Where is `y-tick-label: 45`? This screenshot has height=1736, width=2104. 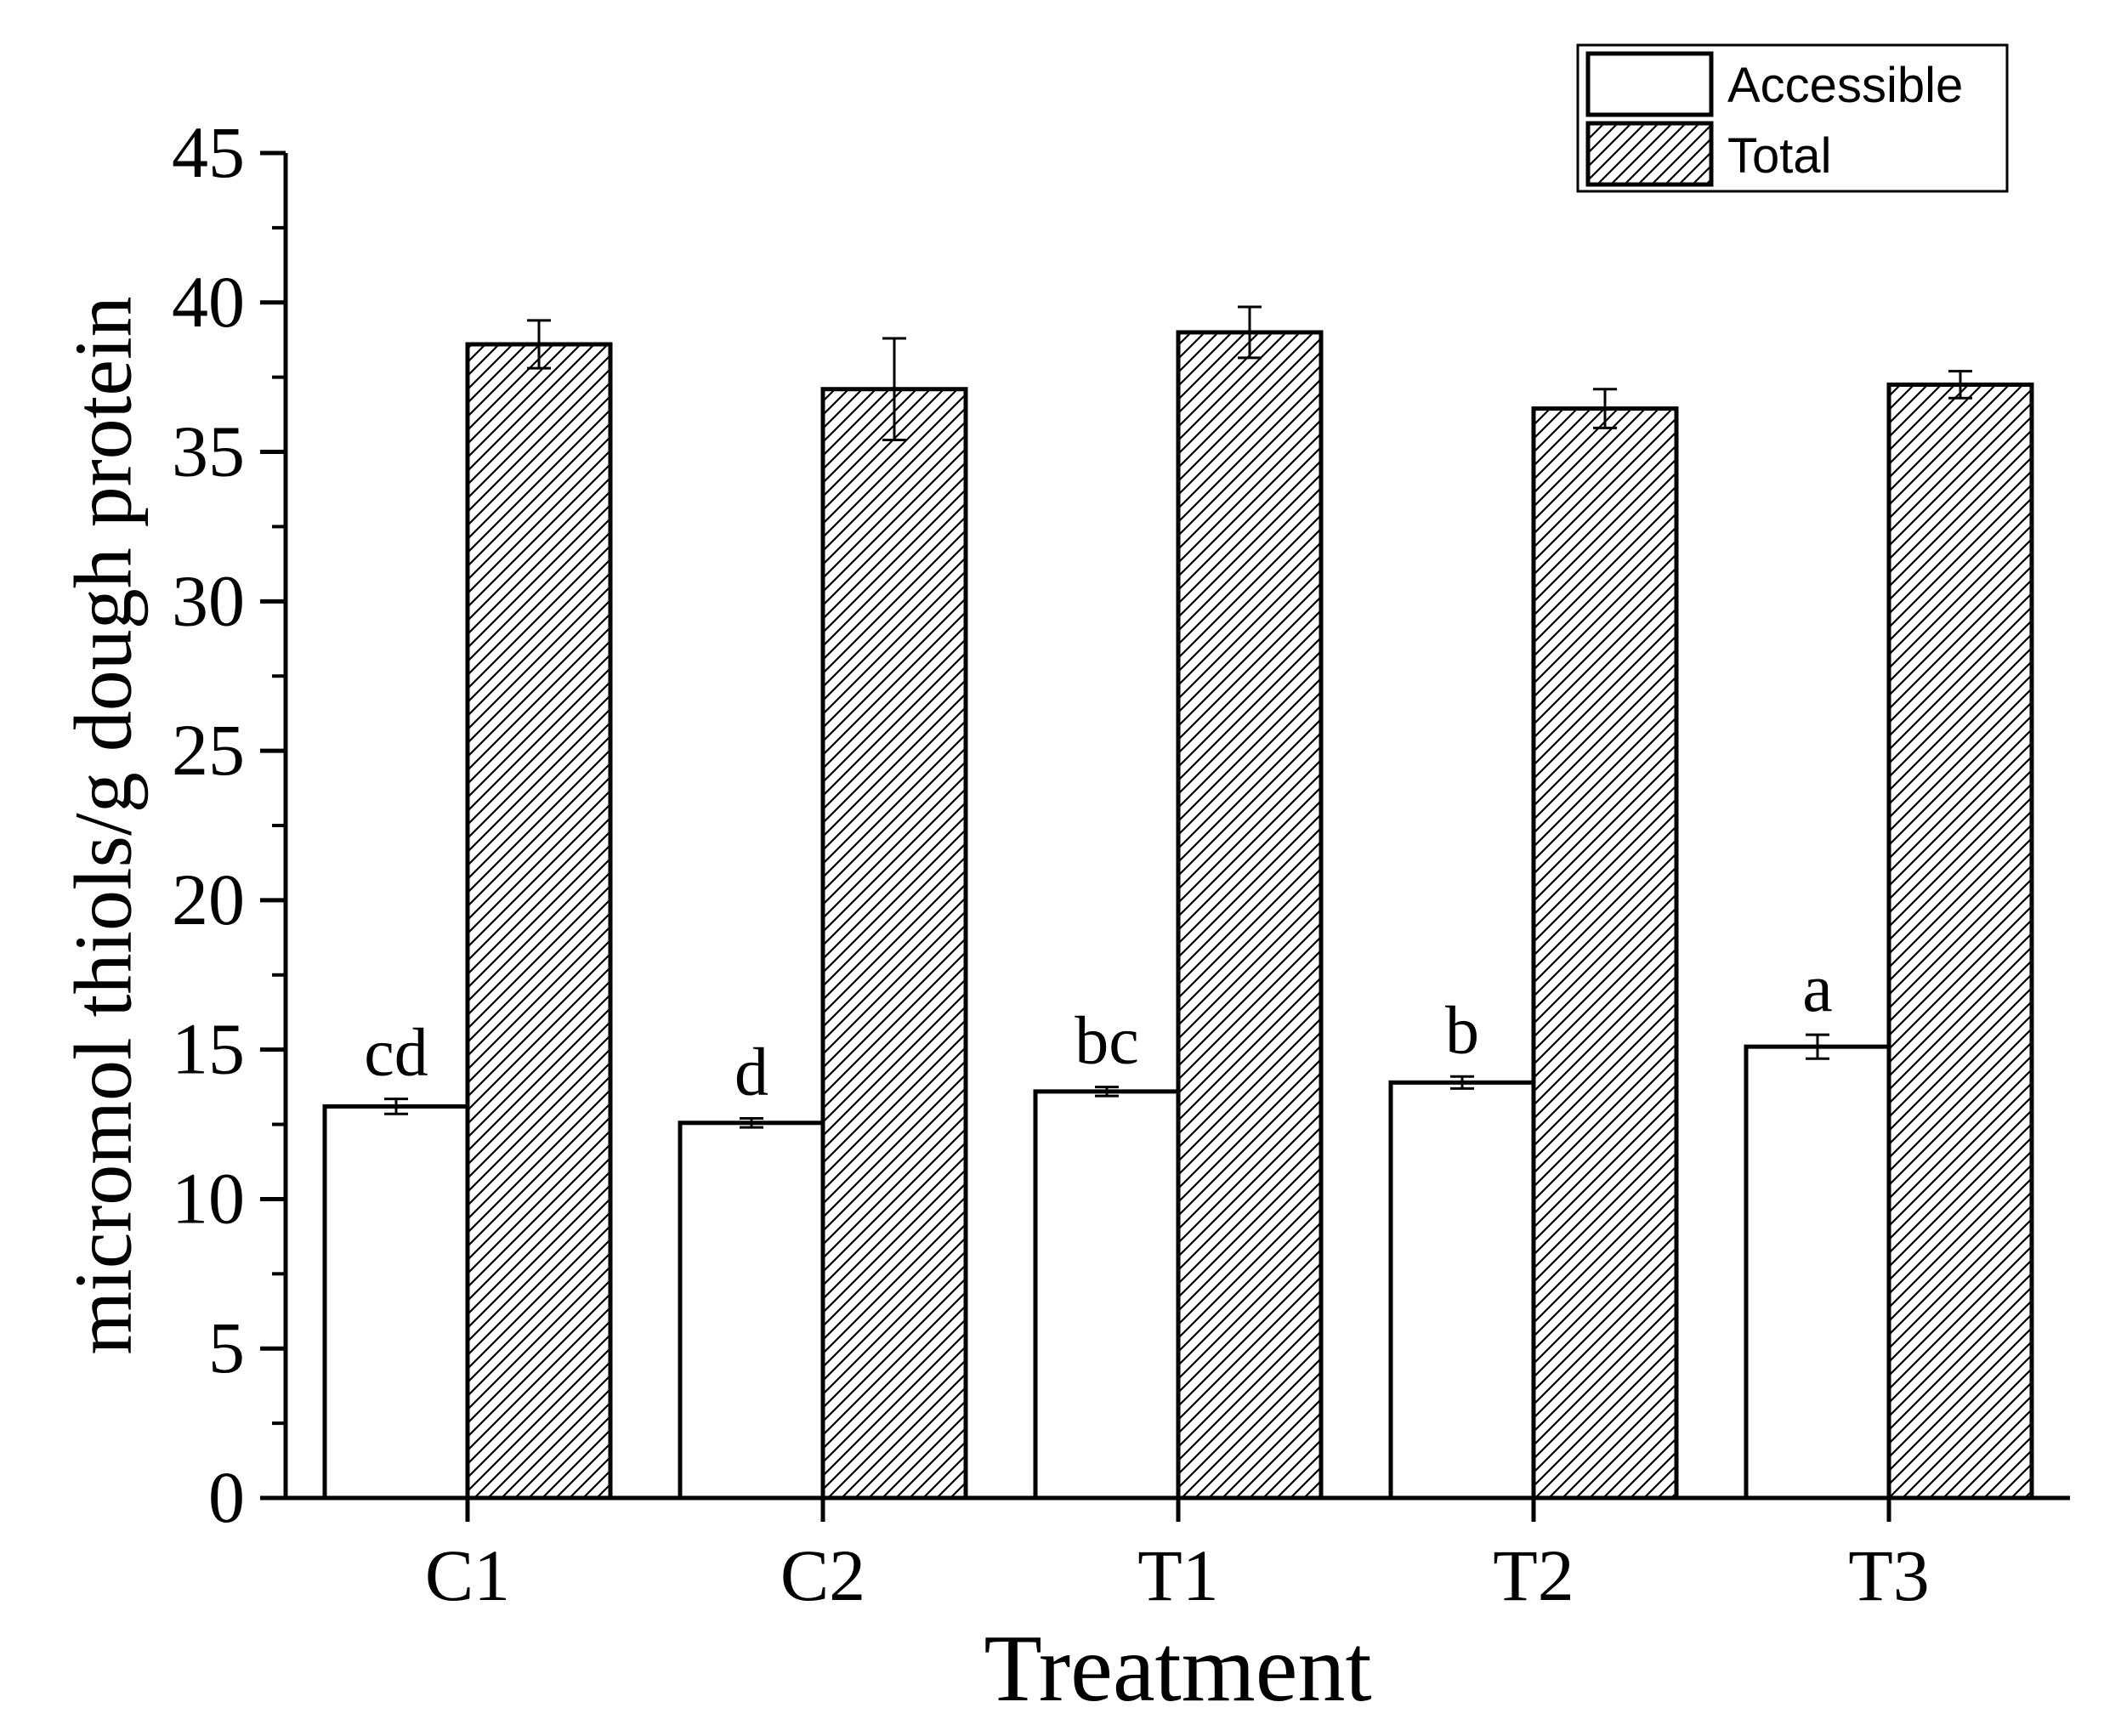 y-tick-label: 45 is located at coordinates (208, 152).